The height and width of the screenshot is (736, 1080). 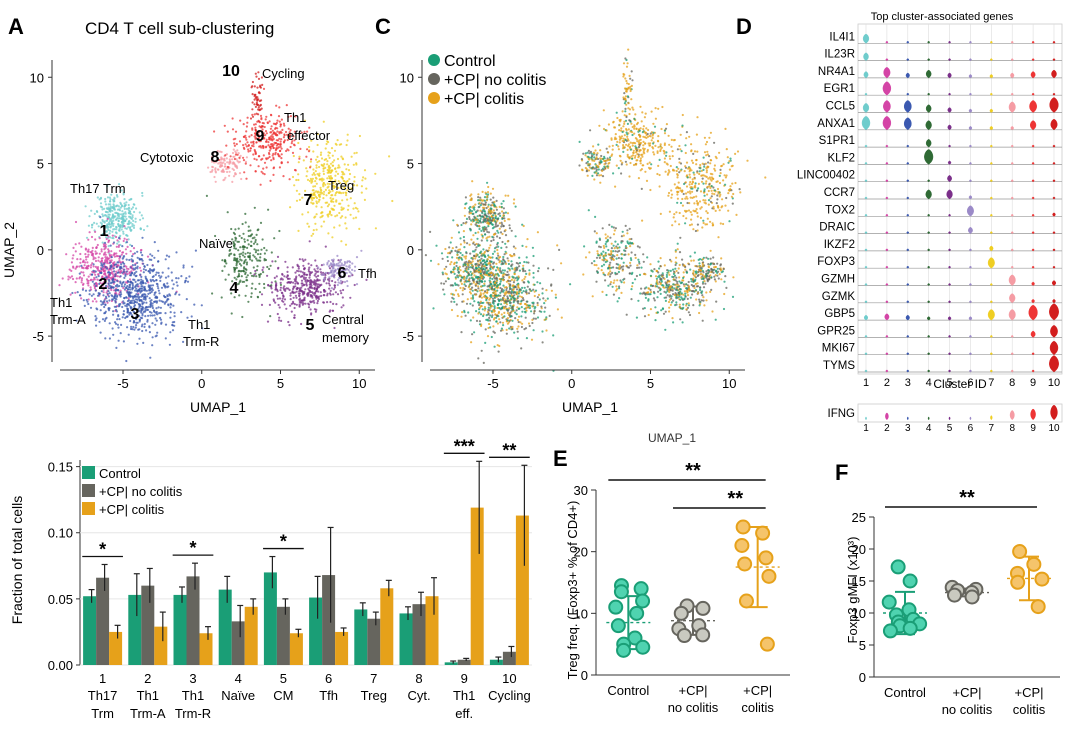 What do you see at coordinates (342, 273) in the screenshot?
I see `cluster-number-label: 6` at bounding box center [342, 273].